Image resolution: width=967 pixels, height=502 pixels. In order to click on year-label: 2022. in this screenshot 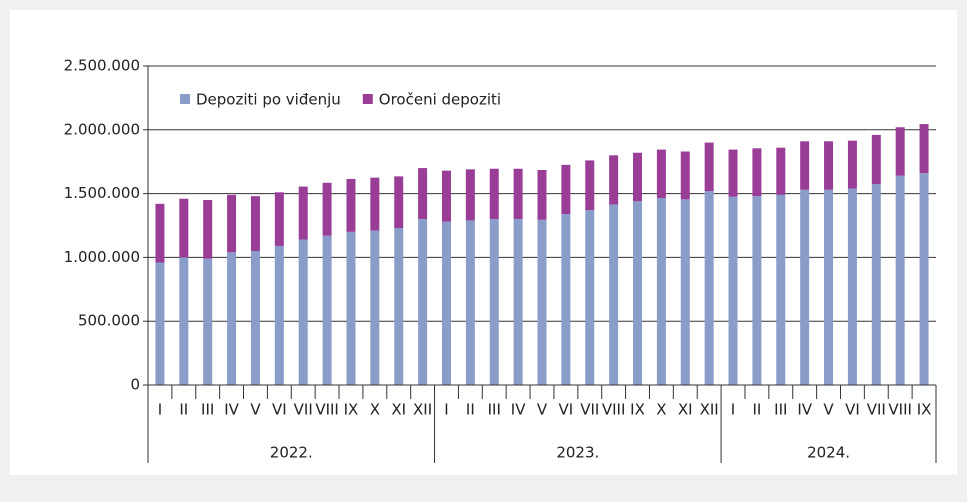, I will do `click(291, 453)`.